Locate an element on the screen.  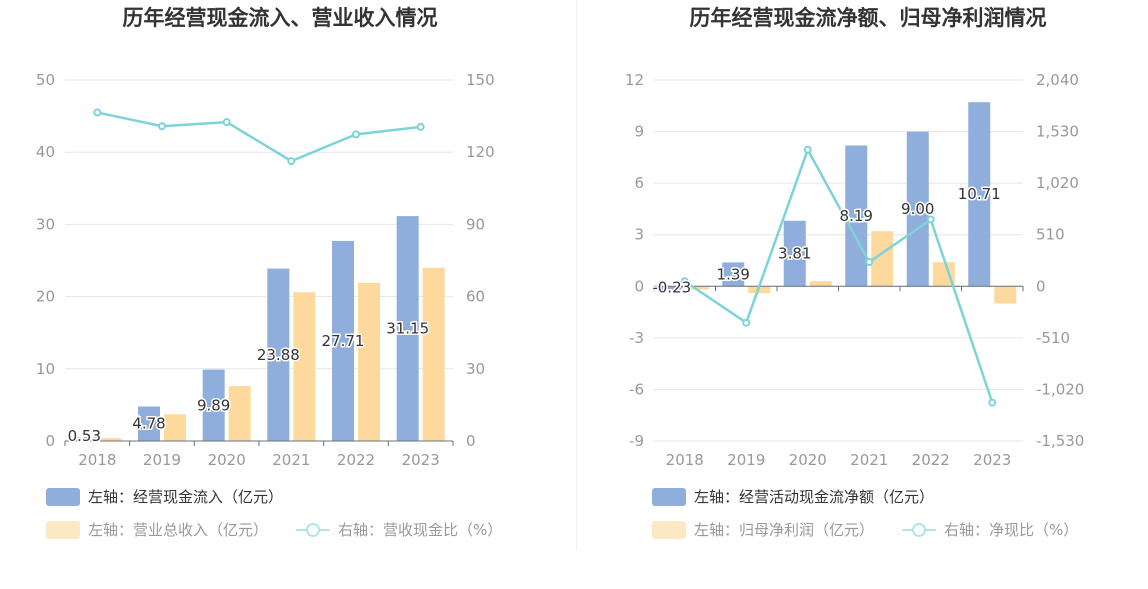
chart2-left-tick-label: 12 is located at coordinates (634, 80).